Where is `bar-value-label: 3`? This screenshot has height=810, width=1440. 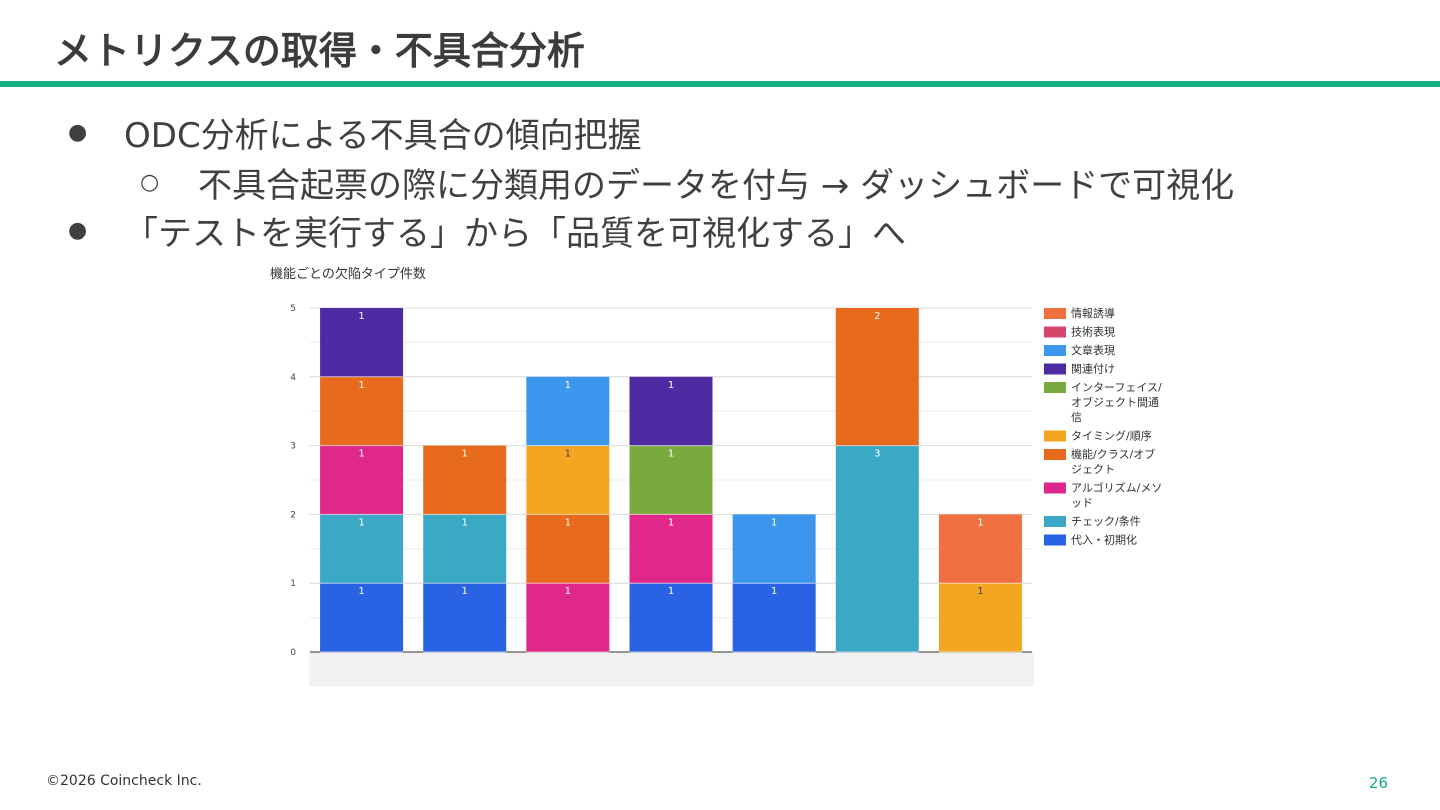 bar-value-label: 3 is located at coordinates (877, 454).